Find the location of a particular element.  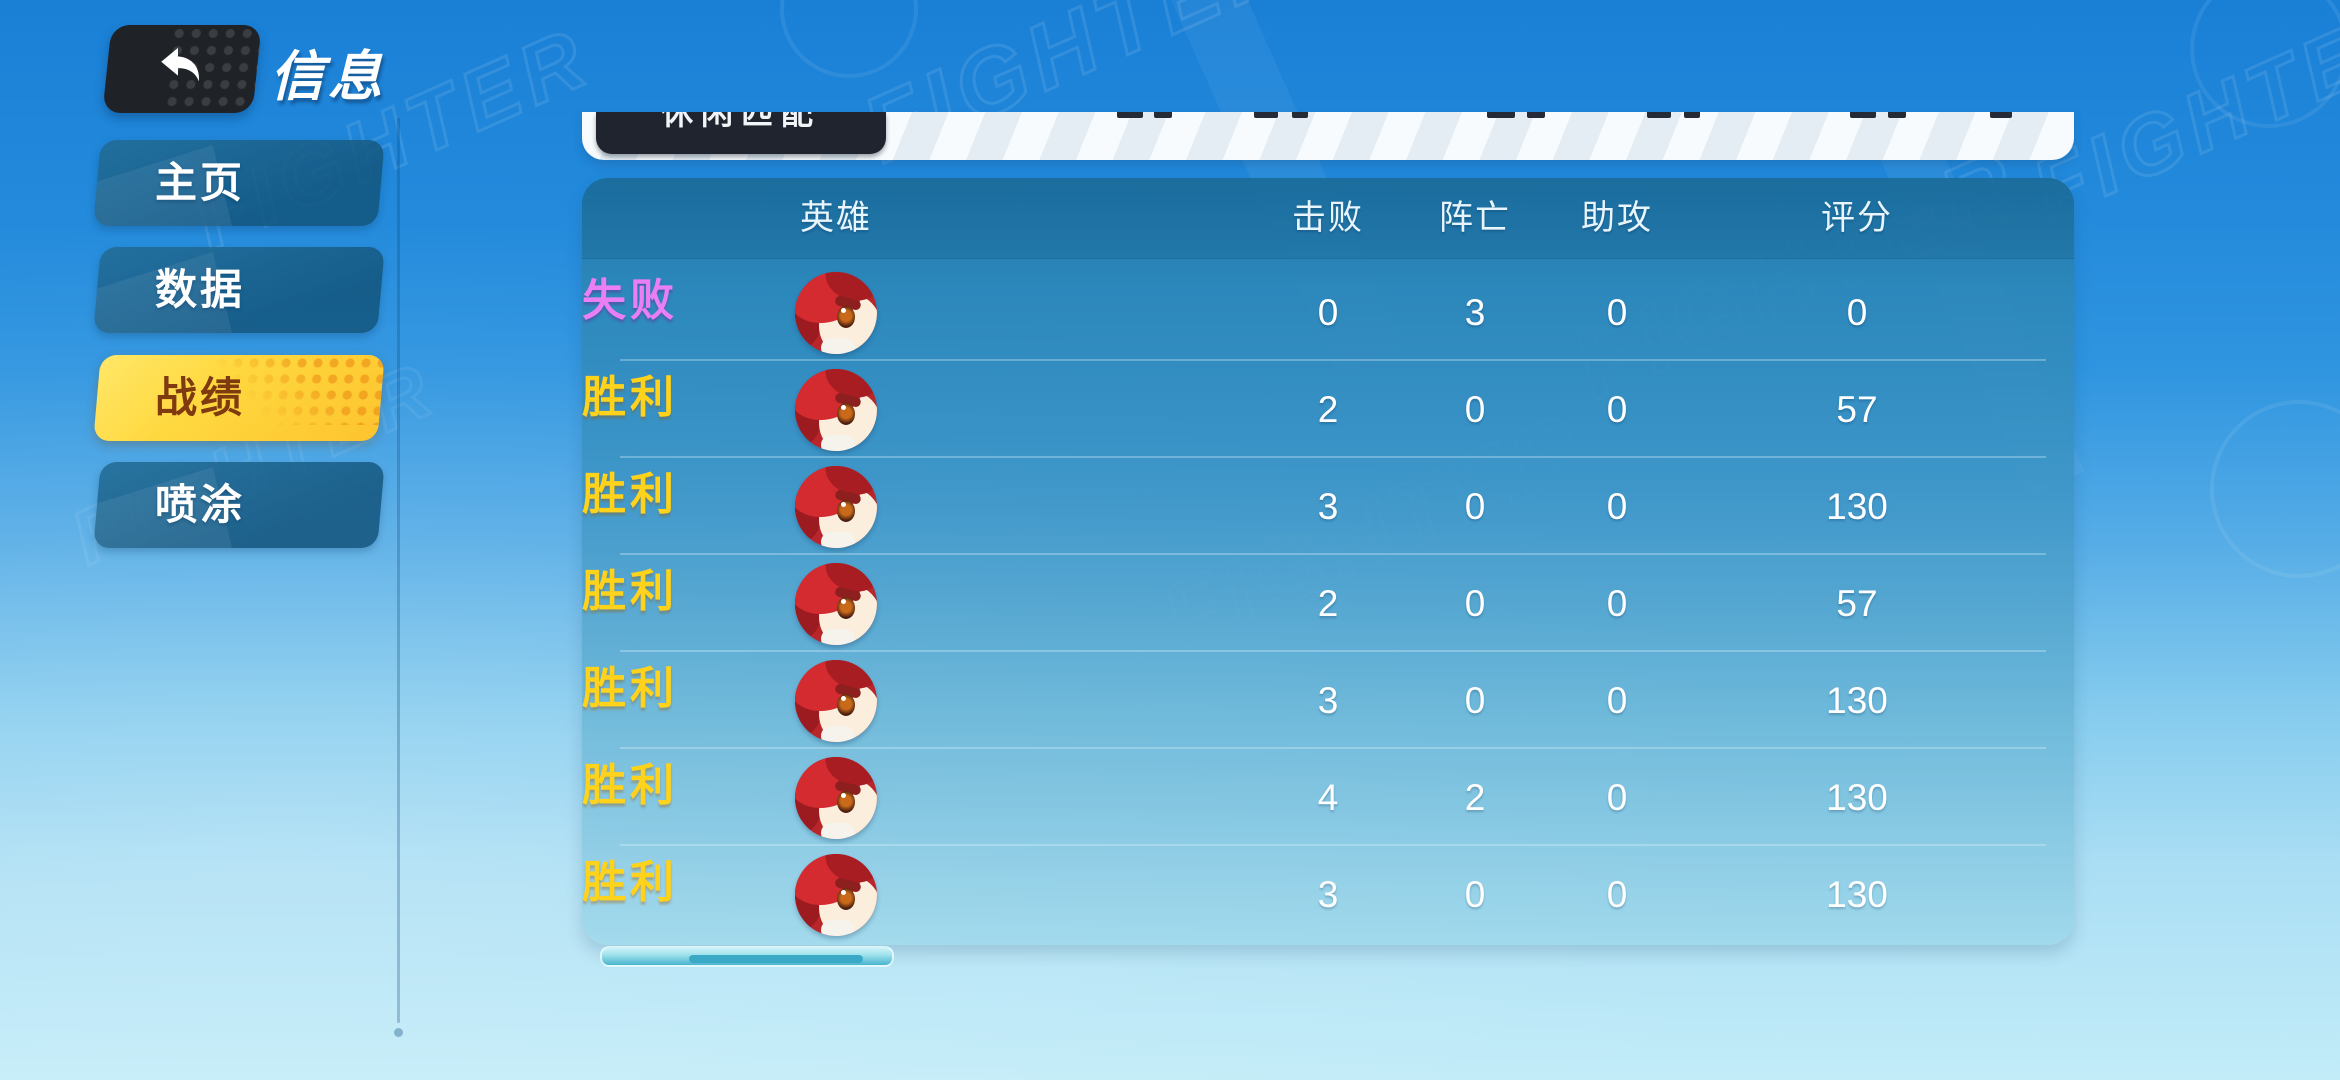

deaths-value: 2 is located at coordinates (1475, 797).